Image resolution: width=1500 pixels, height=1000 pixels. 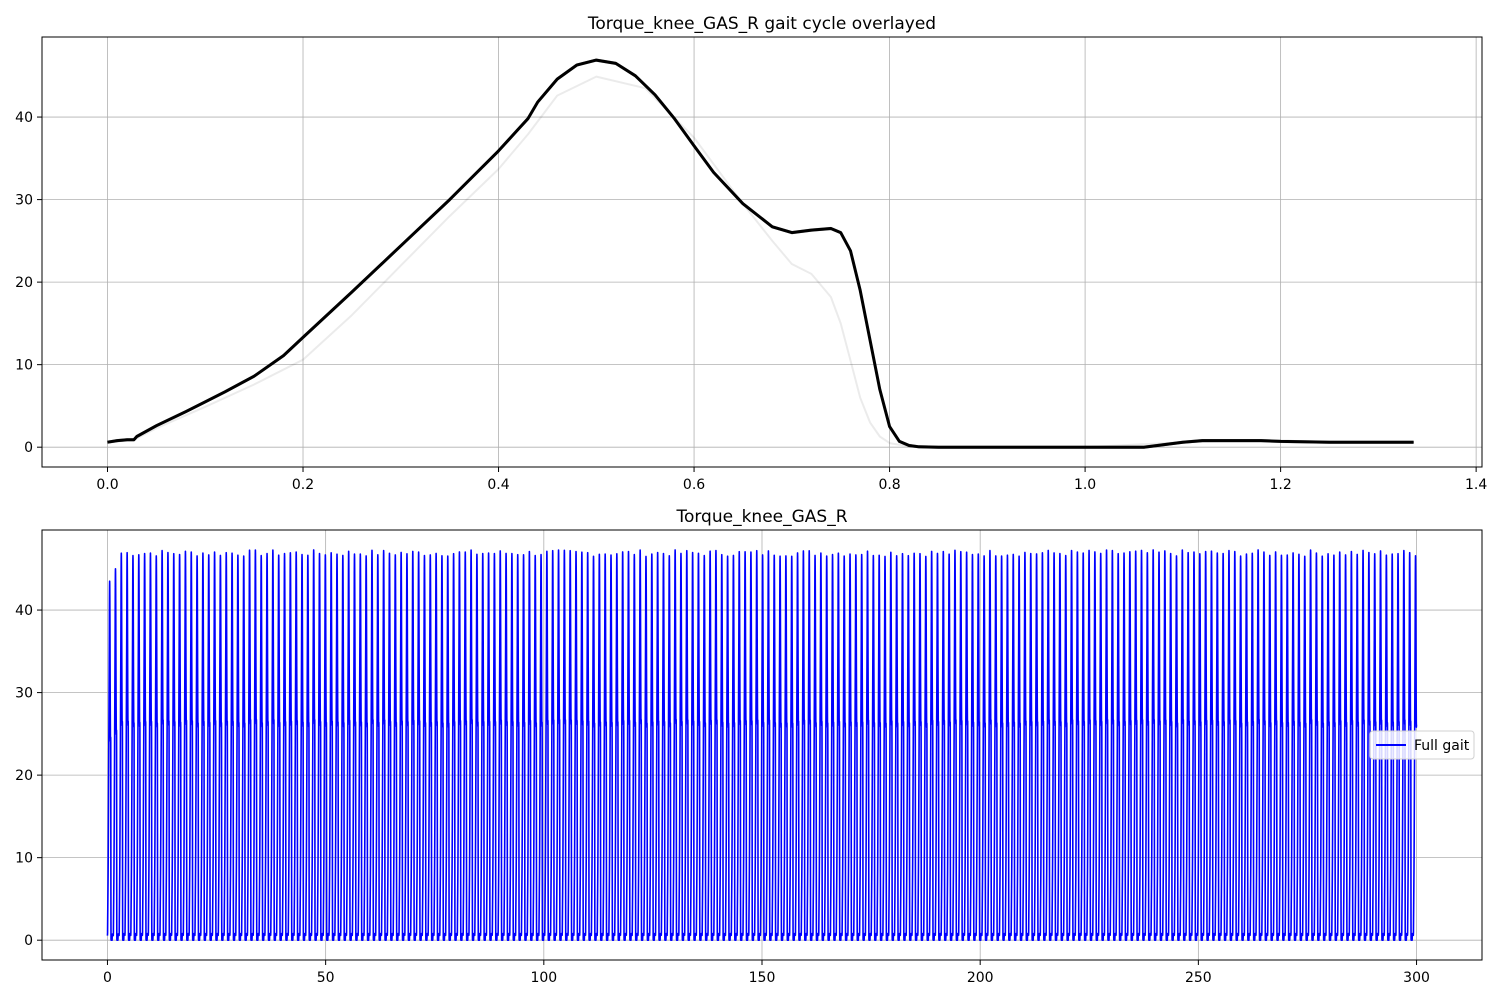 I want to click on legend-box, so click(x=1422, y=745).